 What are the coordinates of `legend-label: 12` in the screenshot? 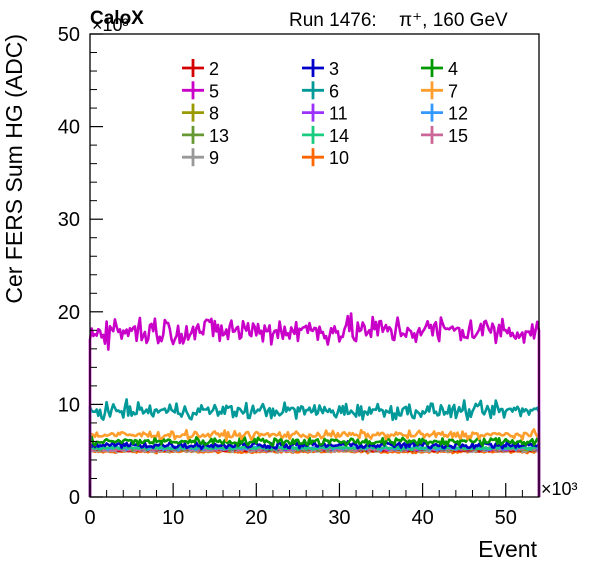 It's located at (458, 114).